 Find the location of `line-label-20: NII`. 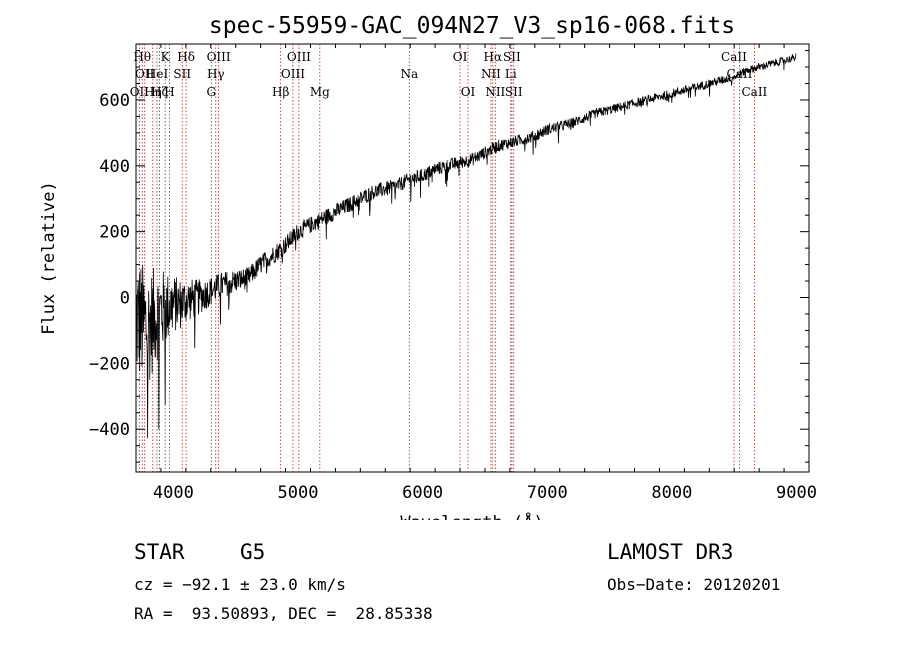

line-label-20: NII is located at coordinates (491, 74).